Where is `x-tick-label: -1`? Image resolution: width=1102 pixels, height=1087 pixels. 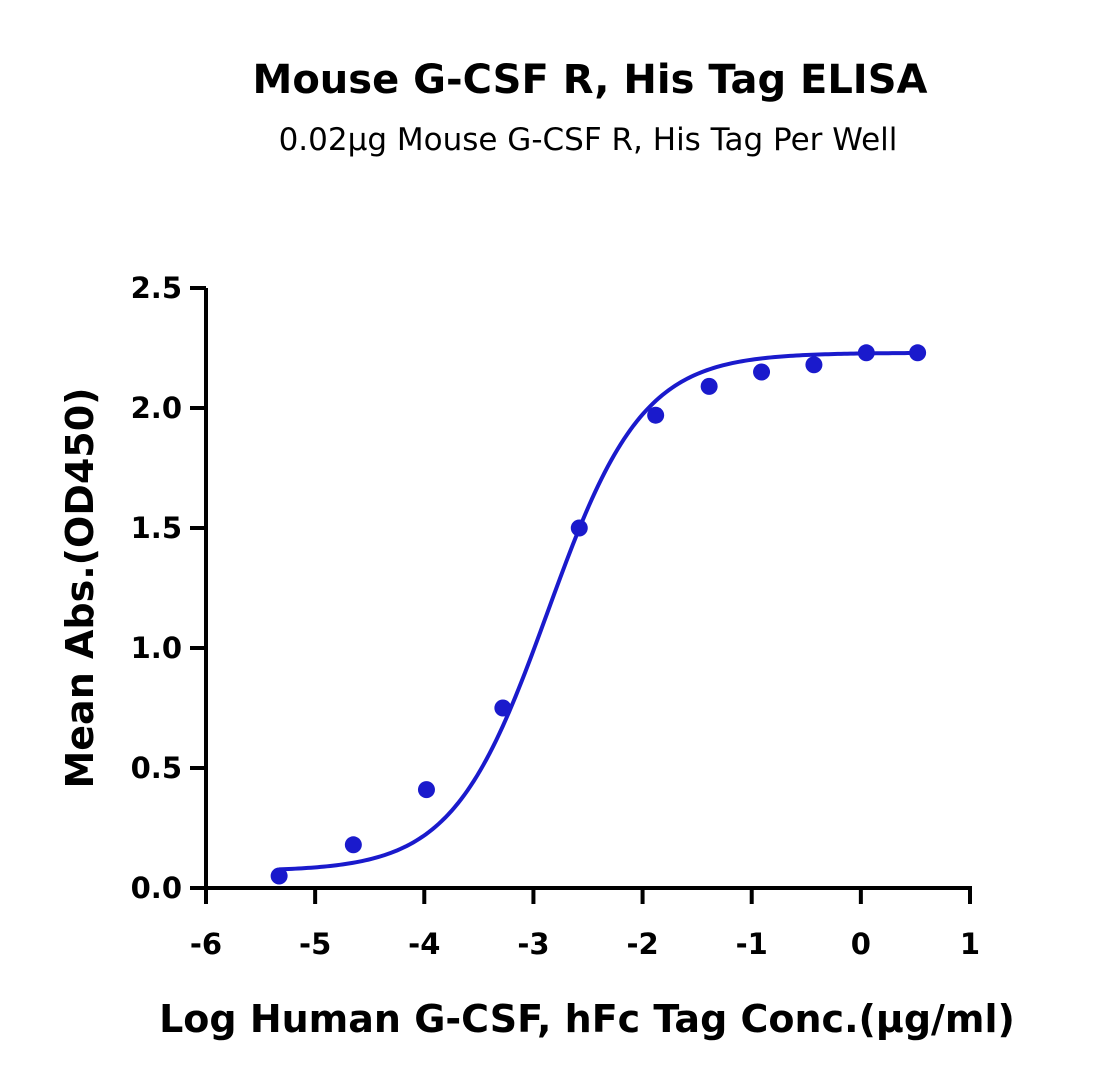 x-tick-label: -1 is located at coordinates (752, 944).